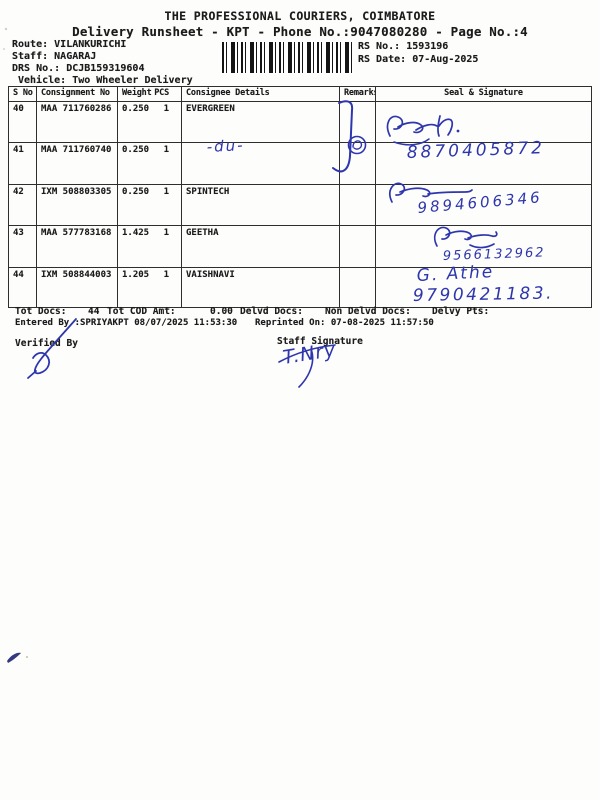 The height and width of the screenshot is (800, 600). Describe the element at coordinates (77, 94) in the screenshot. I see `col-consignment: Consignment No` at that location.